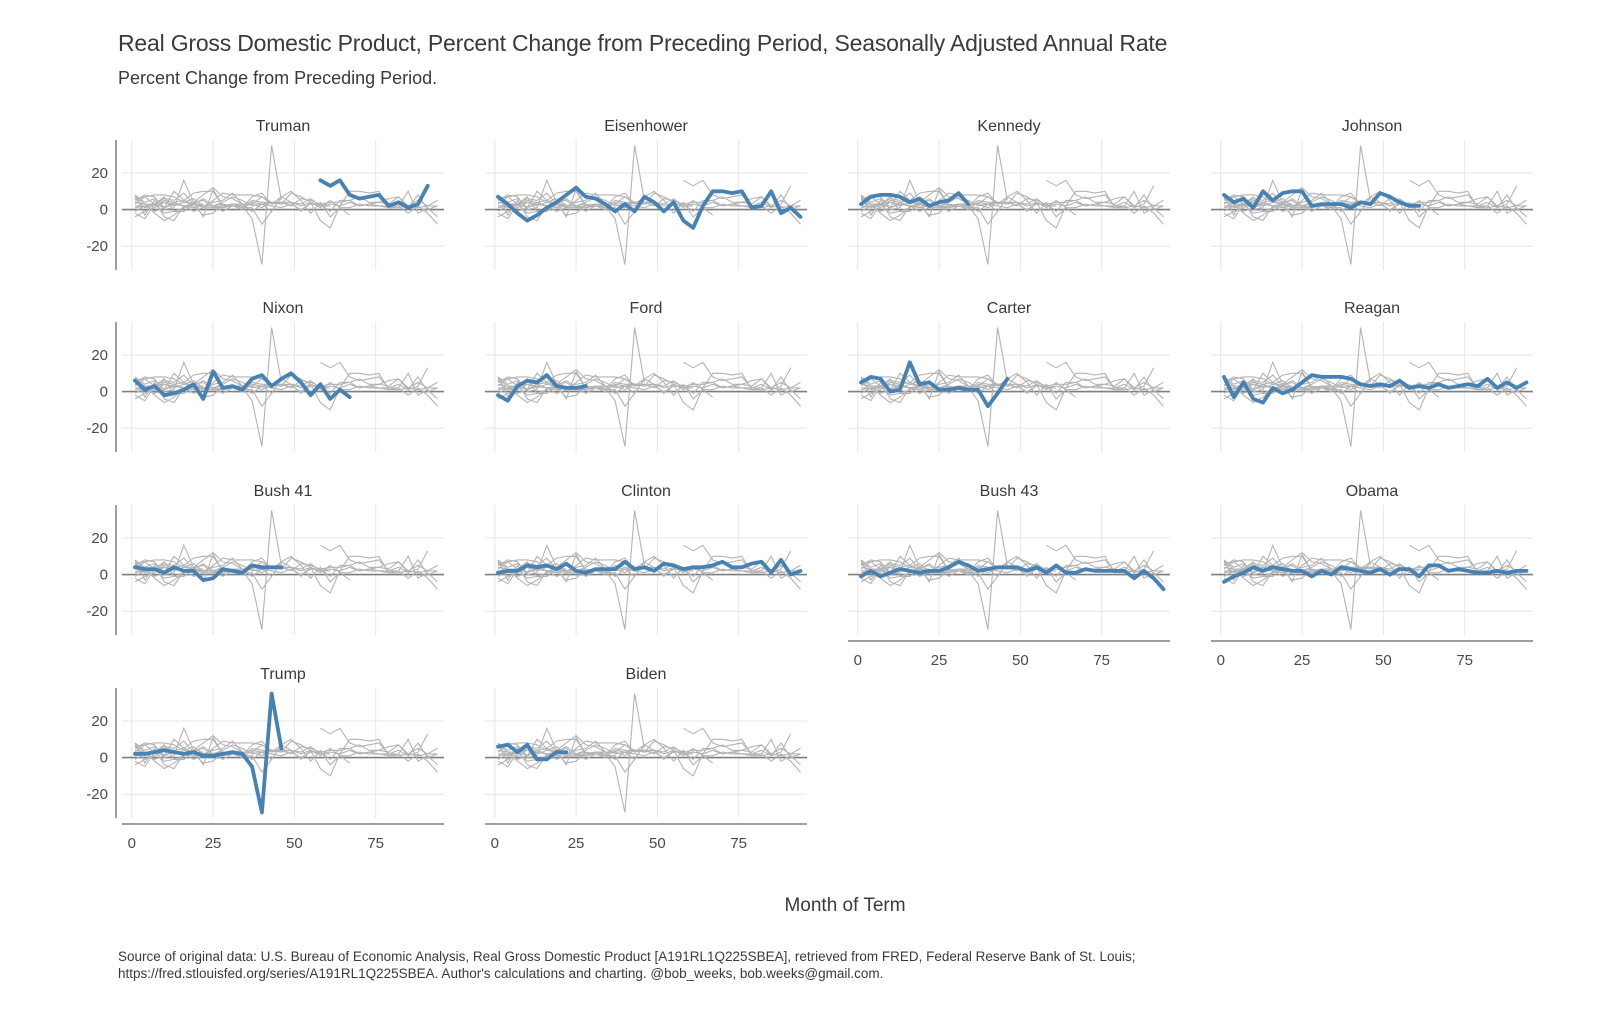 This screenshot has width=1600, height=1018. Describe the element at coordinates (646, 126) in the screenshot. I see `facet-label-eisenhower: Eisenhower` at that location.